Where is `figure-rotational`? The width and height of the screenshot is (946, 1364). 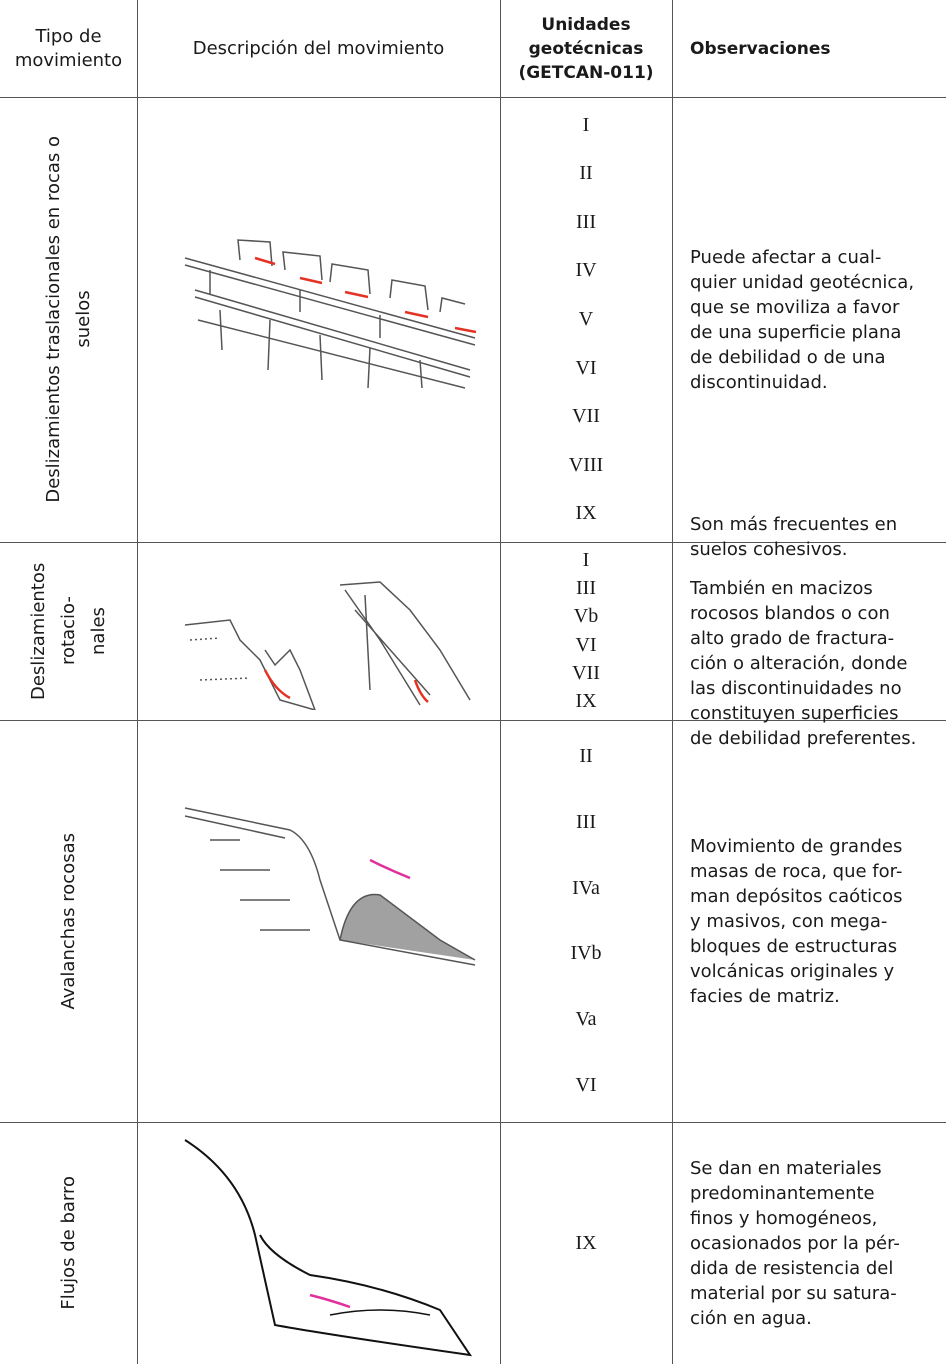
figure-rotational is located at coordinates (327, 645).